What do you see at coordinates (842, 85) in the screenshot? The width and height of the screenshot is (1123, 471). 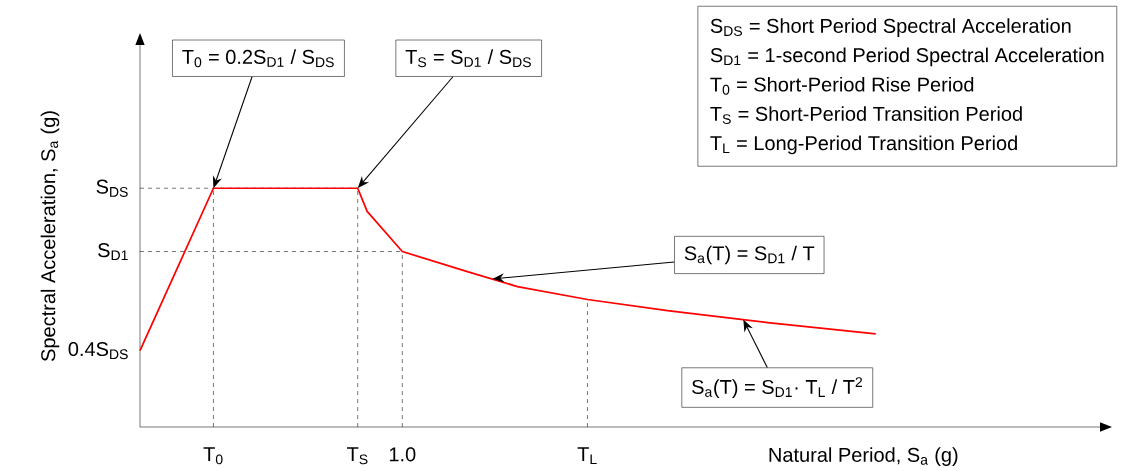 I see `text: T$_{0}$ = Short-Period Rise Period` at bounding box center [842, 85].